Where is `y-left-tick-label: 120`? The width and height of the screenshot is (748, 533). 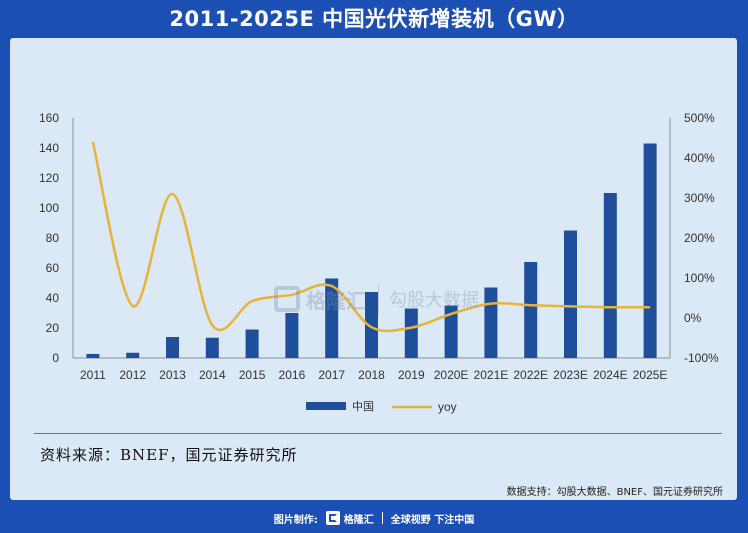
y-left-tick-label: 120 is located at coordinates (49, 178).